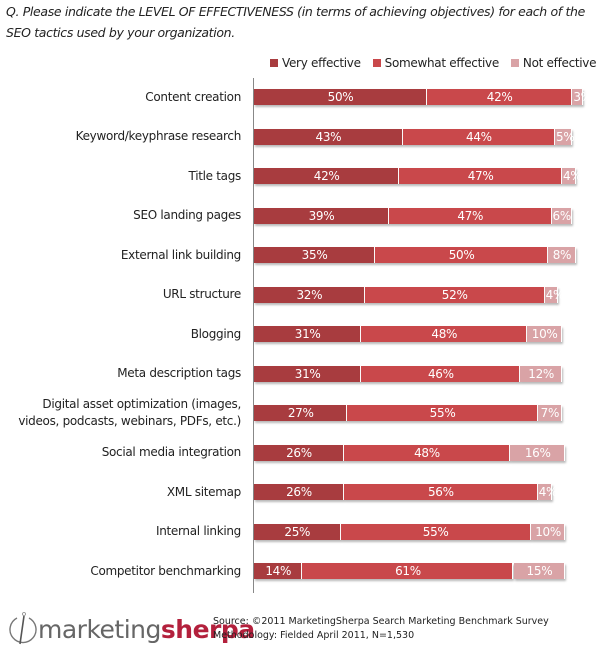 Image resolution: width=611 pixels, height=655 pixels. What do you see at coordinates (187, 215) in the screenshot?
I see `category-label: SEO landing pages` at bounding box center [187, 215].